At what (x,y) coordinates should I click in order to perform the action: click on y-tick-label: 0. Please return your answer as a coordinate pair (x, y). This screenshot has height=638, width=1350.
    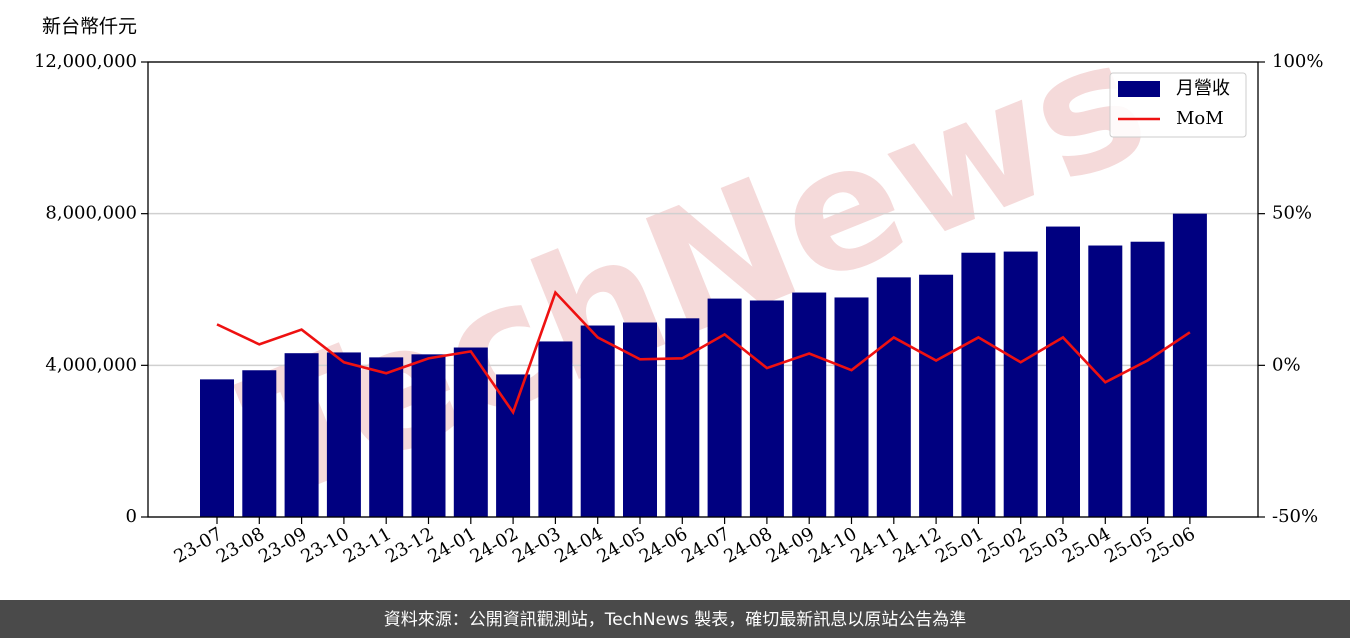
    Looking at the image, I should click on (131, 516).